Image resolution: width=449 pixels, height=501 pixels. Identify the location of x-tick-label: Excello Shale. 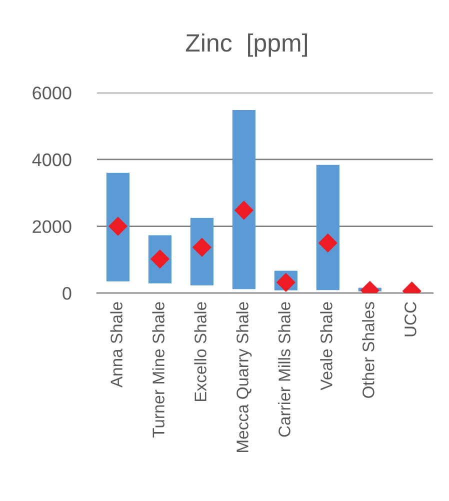
(200, 352).